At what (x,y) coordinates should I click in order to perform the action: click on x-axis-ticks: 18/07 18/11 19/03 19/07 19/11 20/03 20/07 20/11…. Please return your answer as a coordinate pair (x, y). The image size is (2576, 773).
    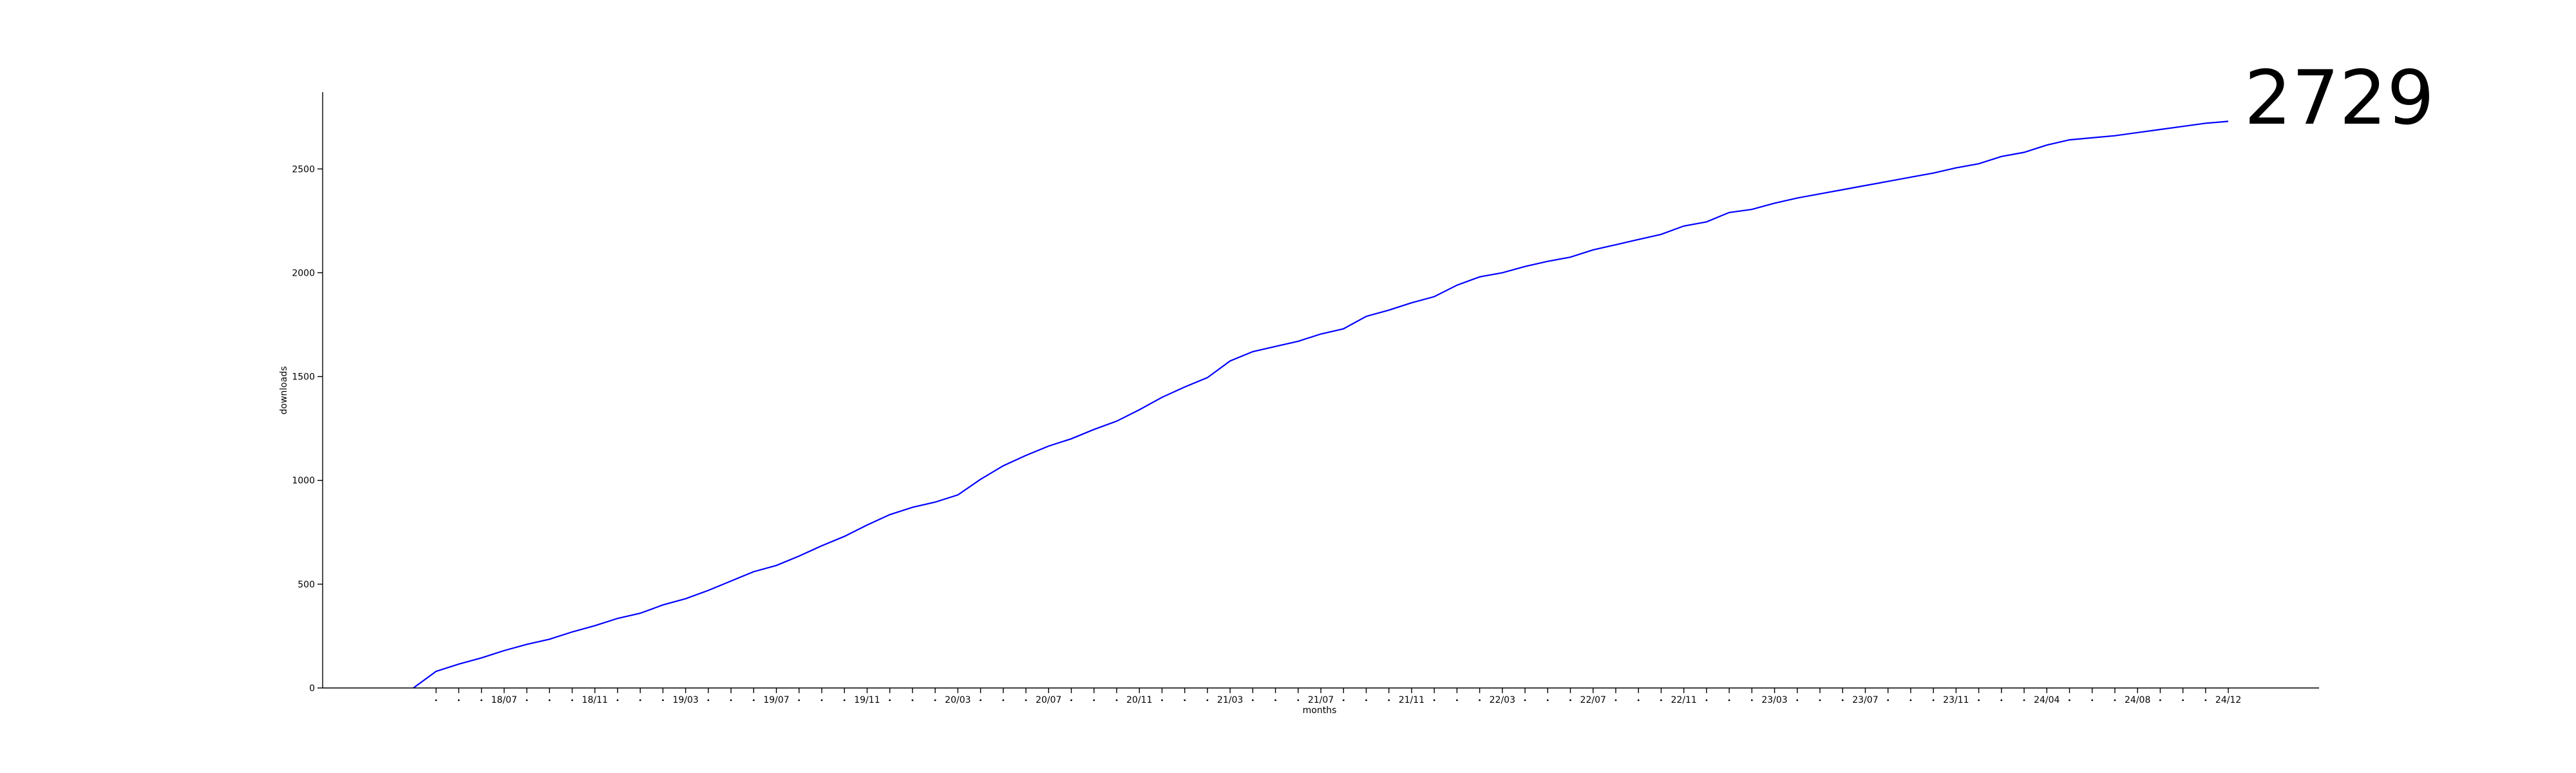
    Looking at the image, I should click on (1338, 696).